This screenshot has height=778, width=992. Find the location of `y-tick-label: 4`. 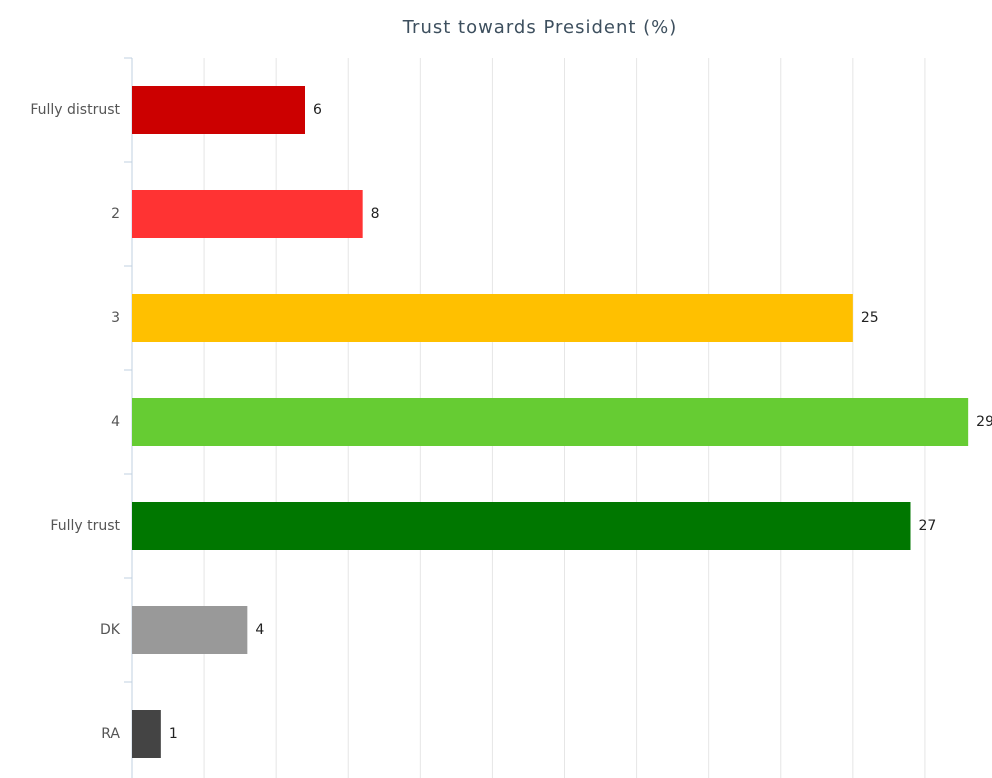

y-tick-label: 4 is located at coordinates (115, 422).